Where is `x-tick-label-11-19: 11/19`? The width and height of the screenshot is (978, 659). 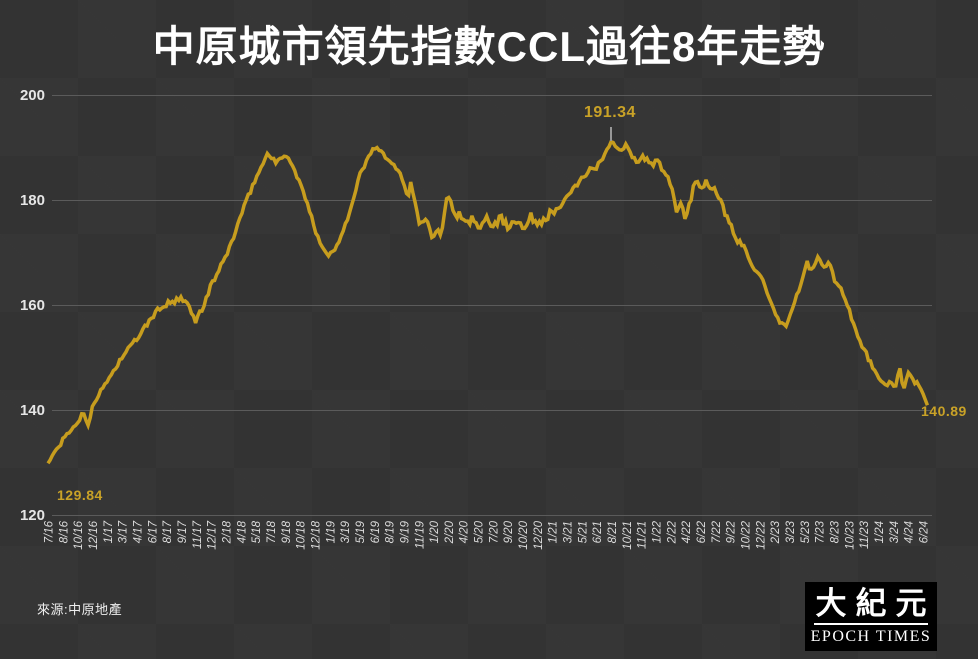
x-tick-label-11-19: 11/19 is located at coordinates (420, 534).